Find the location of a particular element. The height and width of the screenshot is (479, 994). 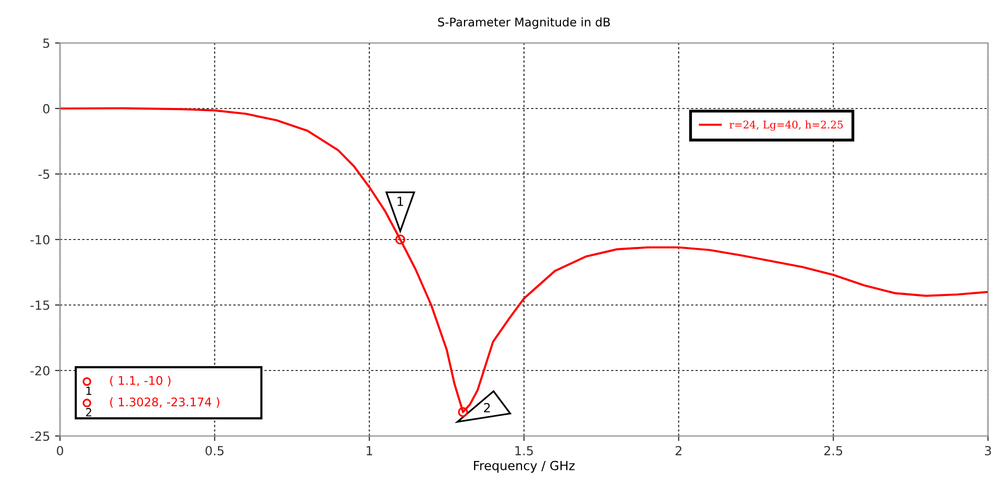

x-tick-label: 0.5 is located at coordinates (215, 451).